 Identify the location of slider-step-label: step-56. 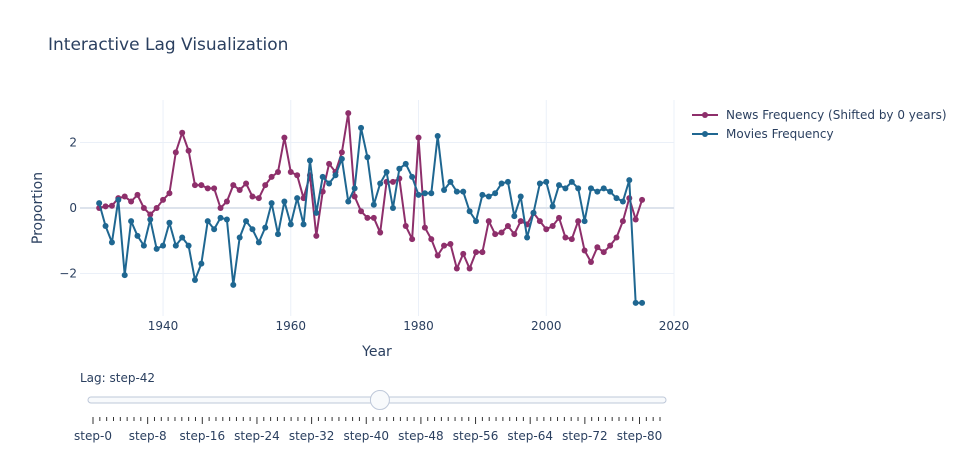
(476, 436).